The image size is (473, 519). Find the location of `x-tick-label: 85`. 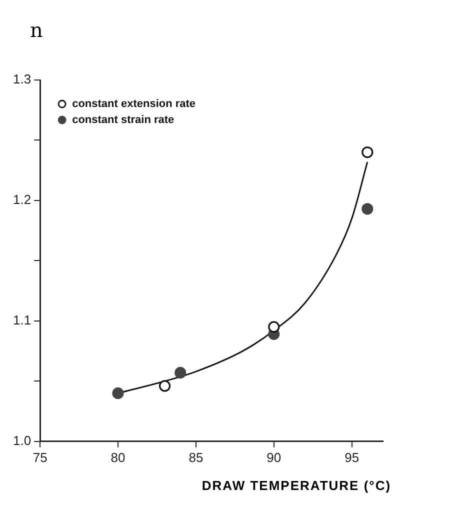

x-tick-label: 85 is located at coordinates (196, 457).